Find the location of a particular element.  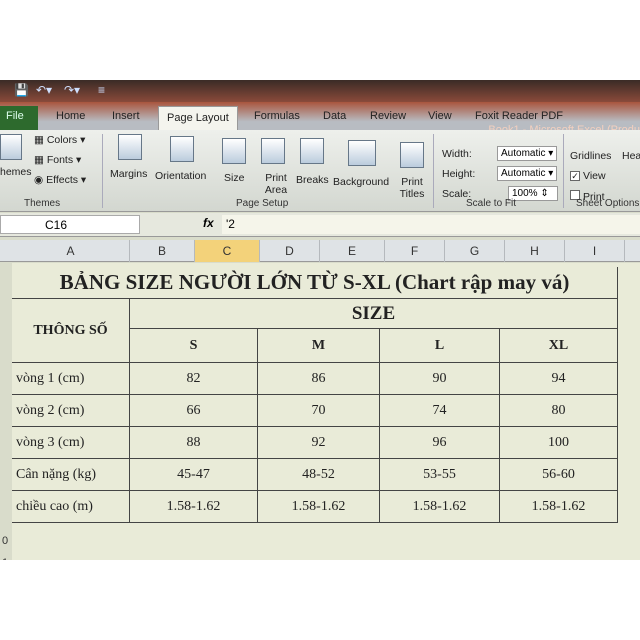

row-label: vòng 1 (cm) is located at coordinates (71, 379).